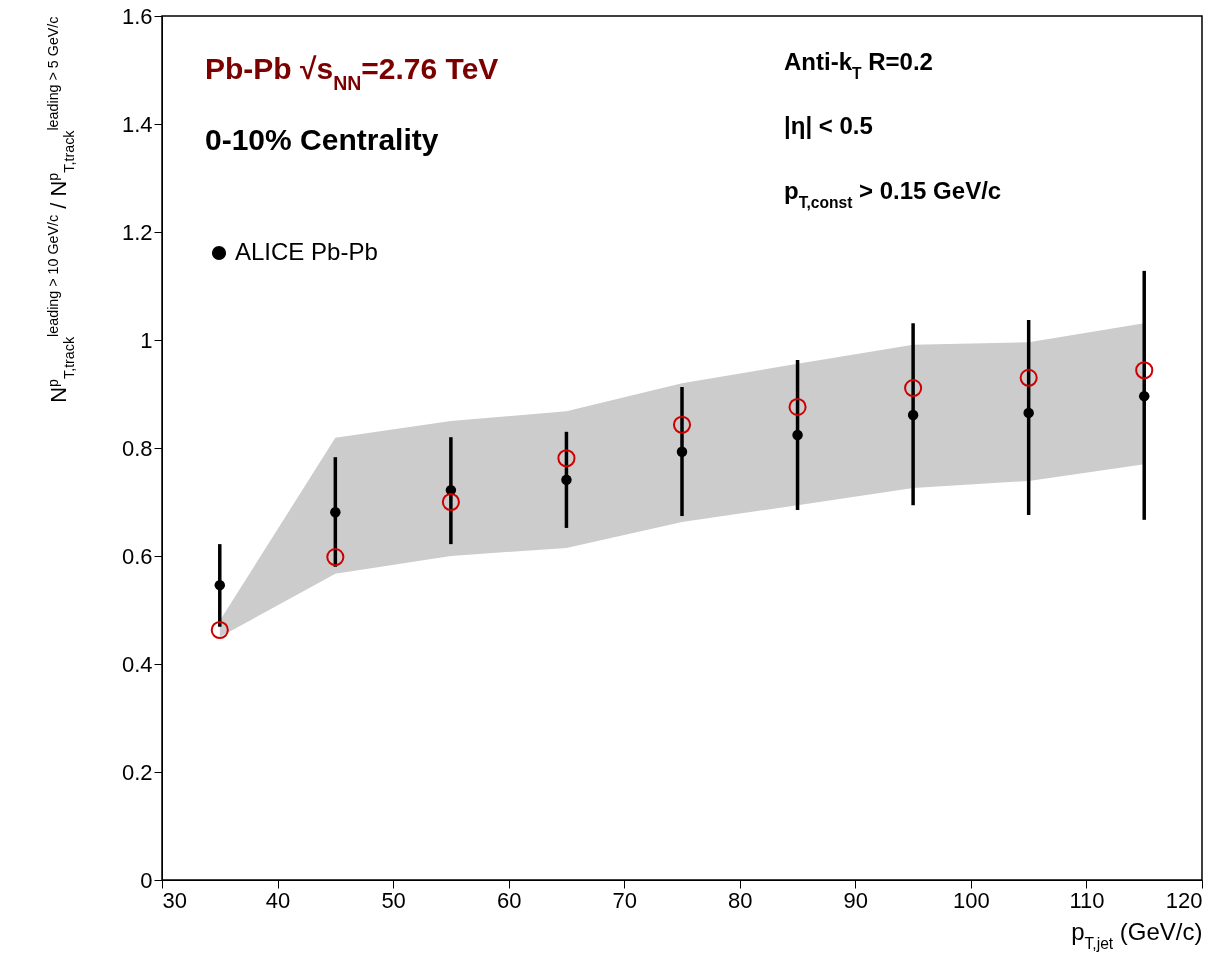 The width and height of the screenshot is (1216, 957). I want to click on y-tick-label: 0.6, so click(137, 556).